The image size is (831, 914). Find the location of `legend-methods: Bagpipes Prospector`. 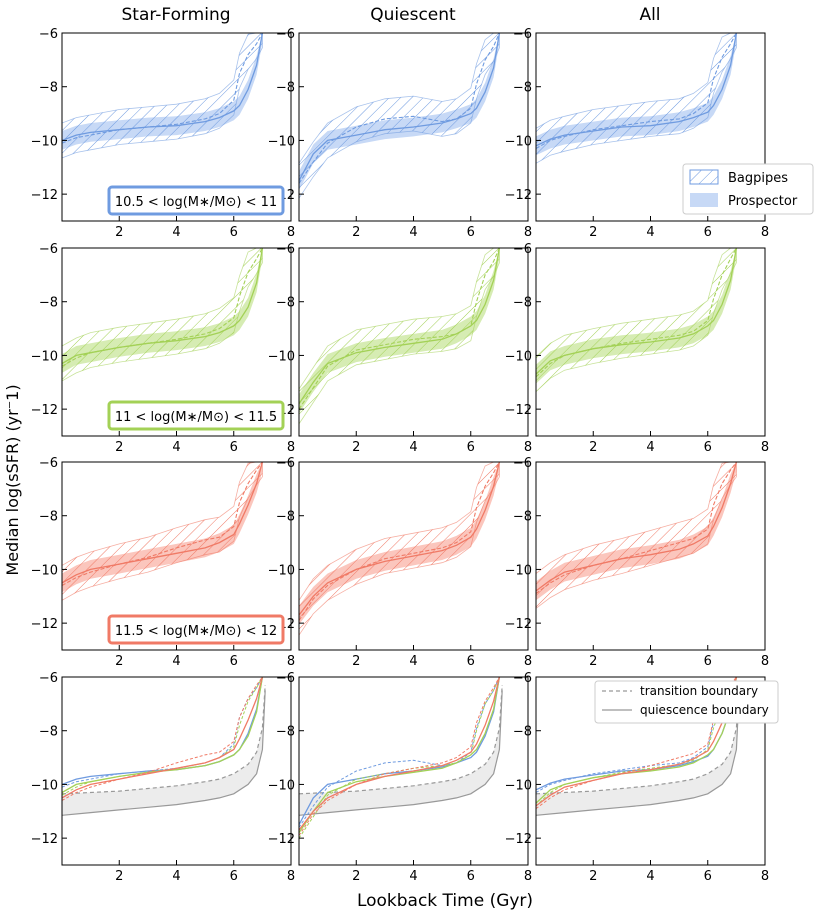

legend-methods: Bagpipes Prospector is located at coordinates (748, 189).